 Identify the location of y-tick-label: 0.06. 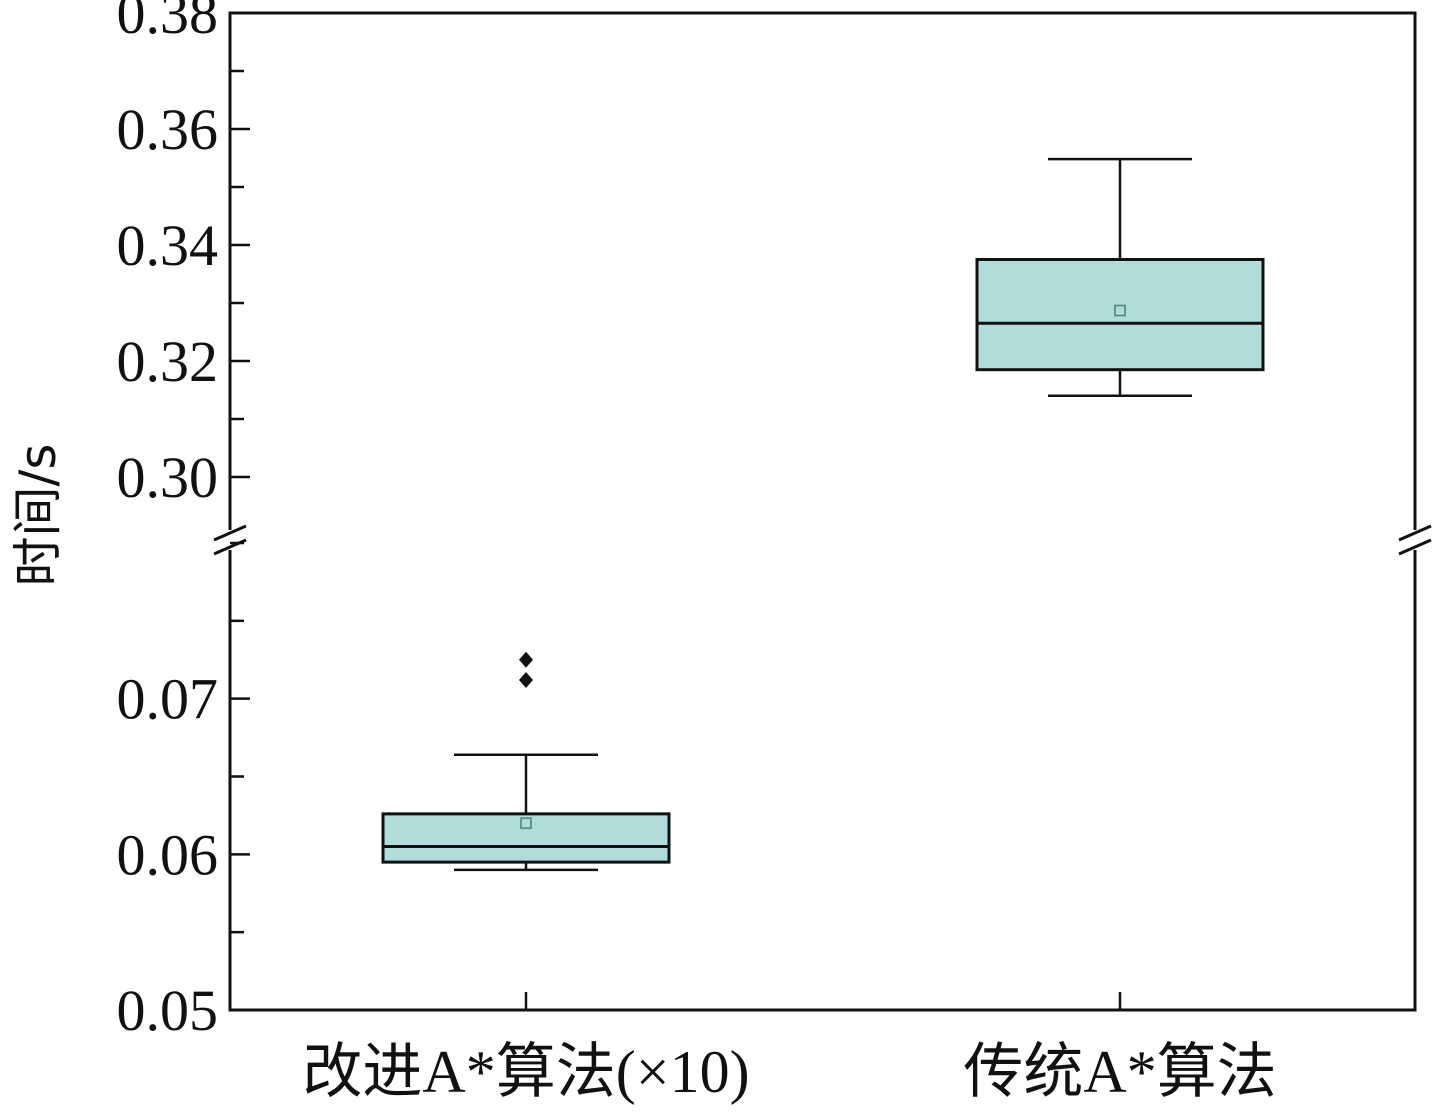
(168, 854).